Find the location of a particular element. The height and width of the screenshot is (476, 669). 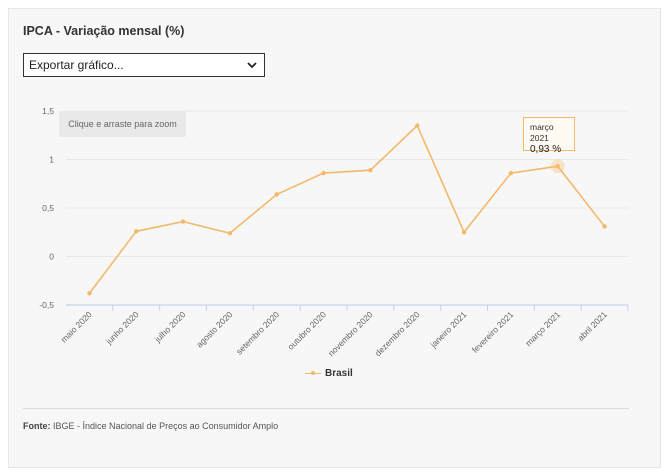

tooltip-value: 0,93 % is located at coordinates (546, 149).